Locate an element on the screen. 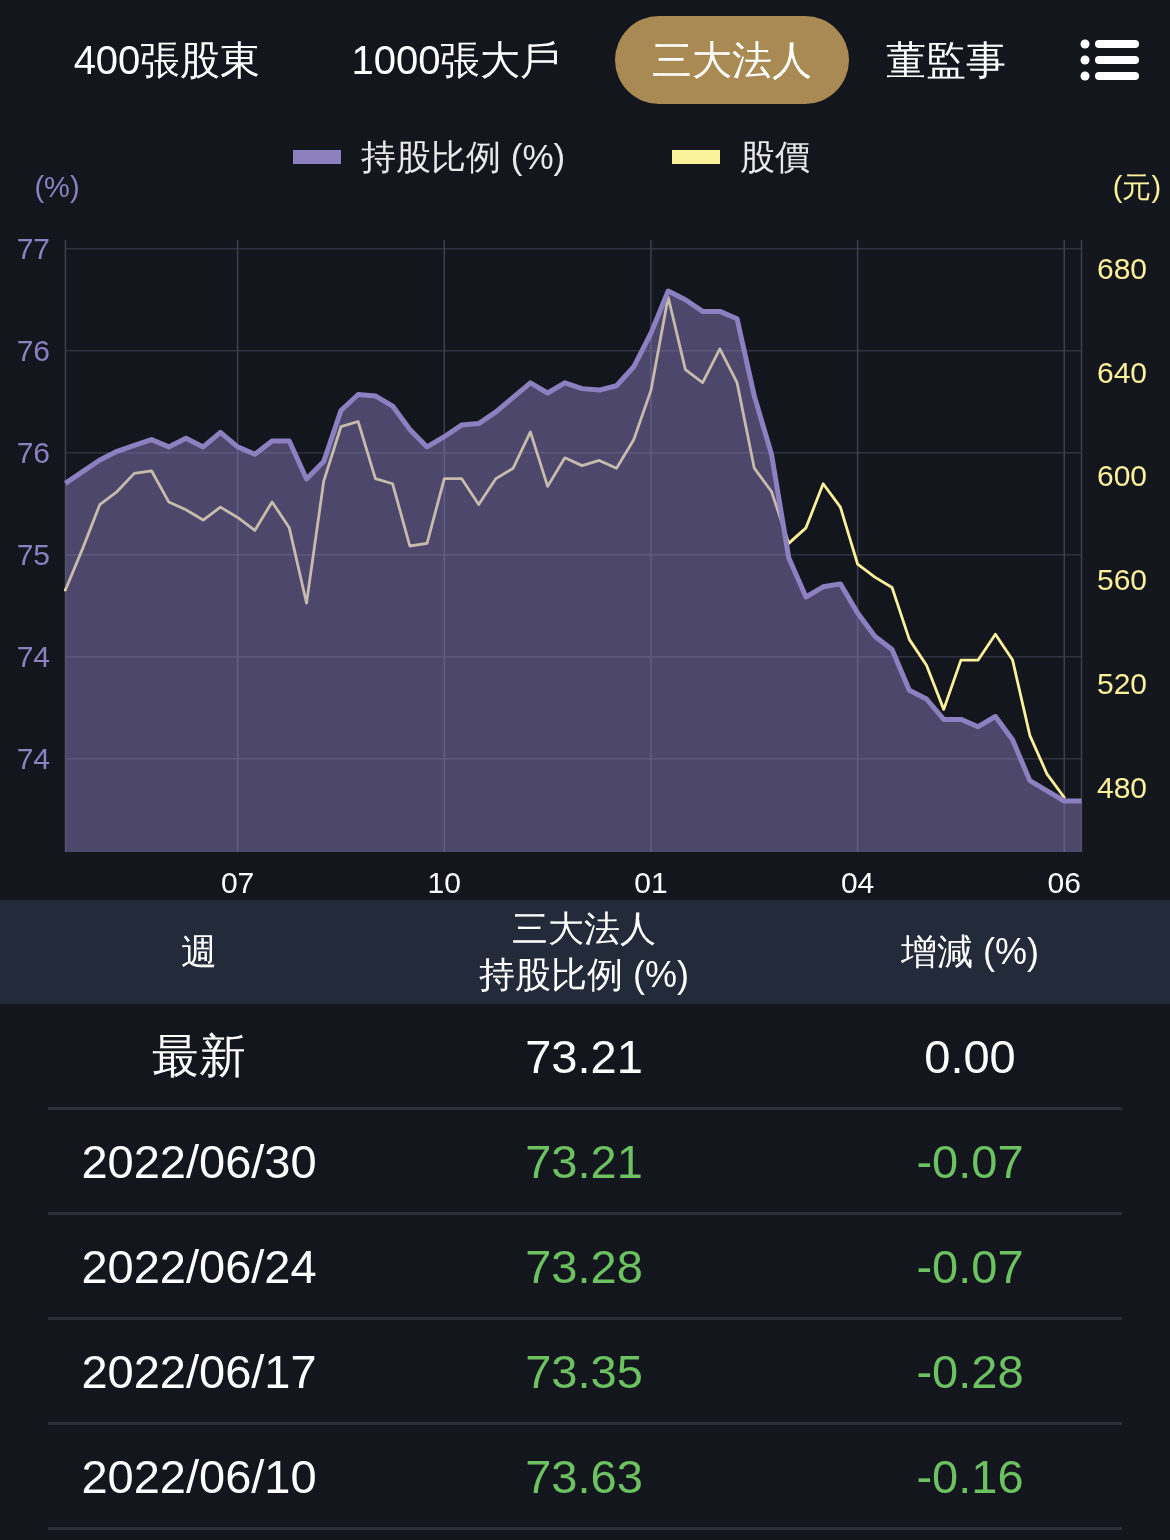 This screenshot has height=1540, width=1170. x-tick-label: 01 is located at coordinates (651, 882).